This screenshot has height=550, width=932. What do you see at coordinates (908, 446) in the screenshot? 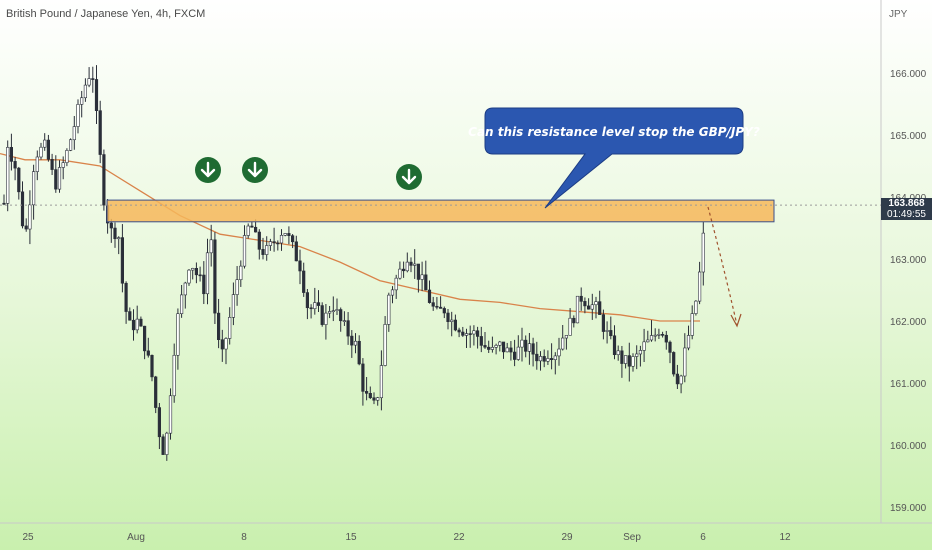
I see `y-tick-label: 160.000` at bounding box center [908, 446].